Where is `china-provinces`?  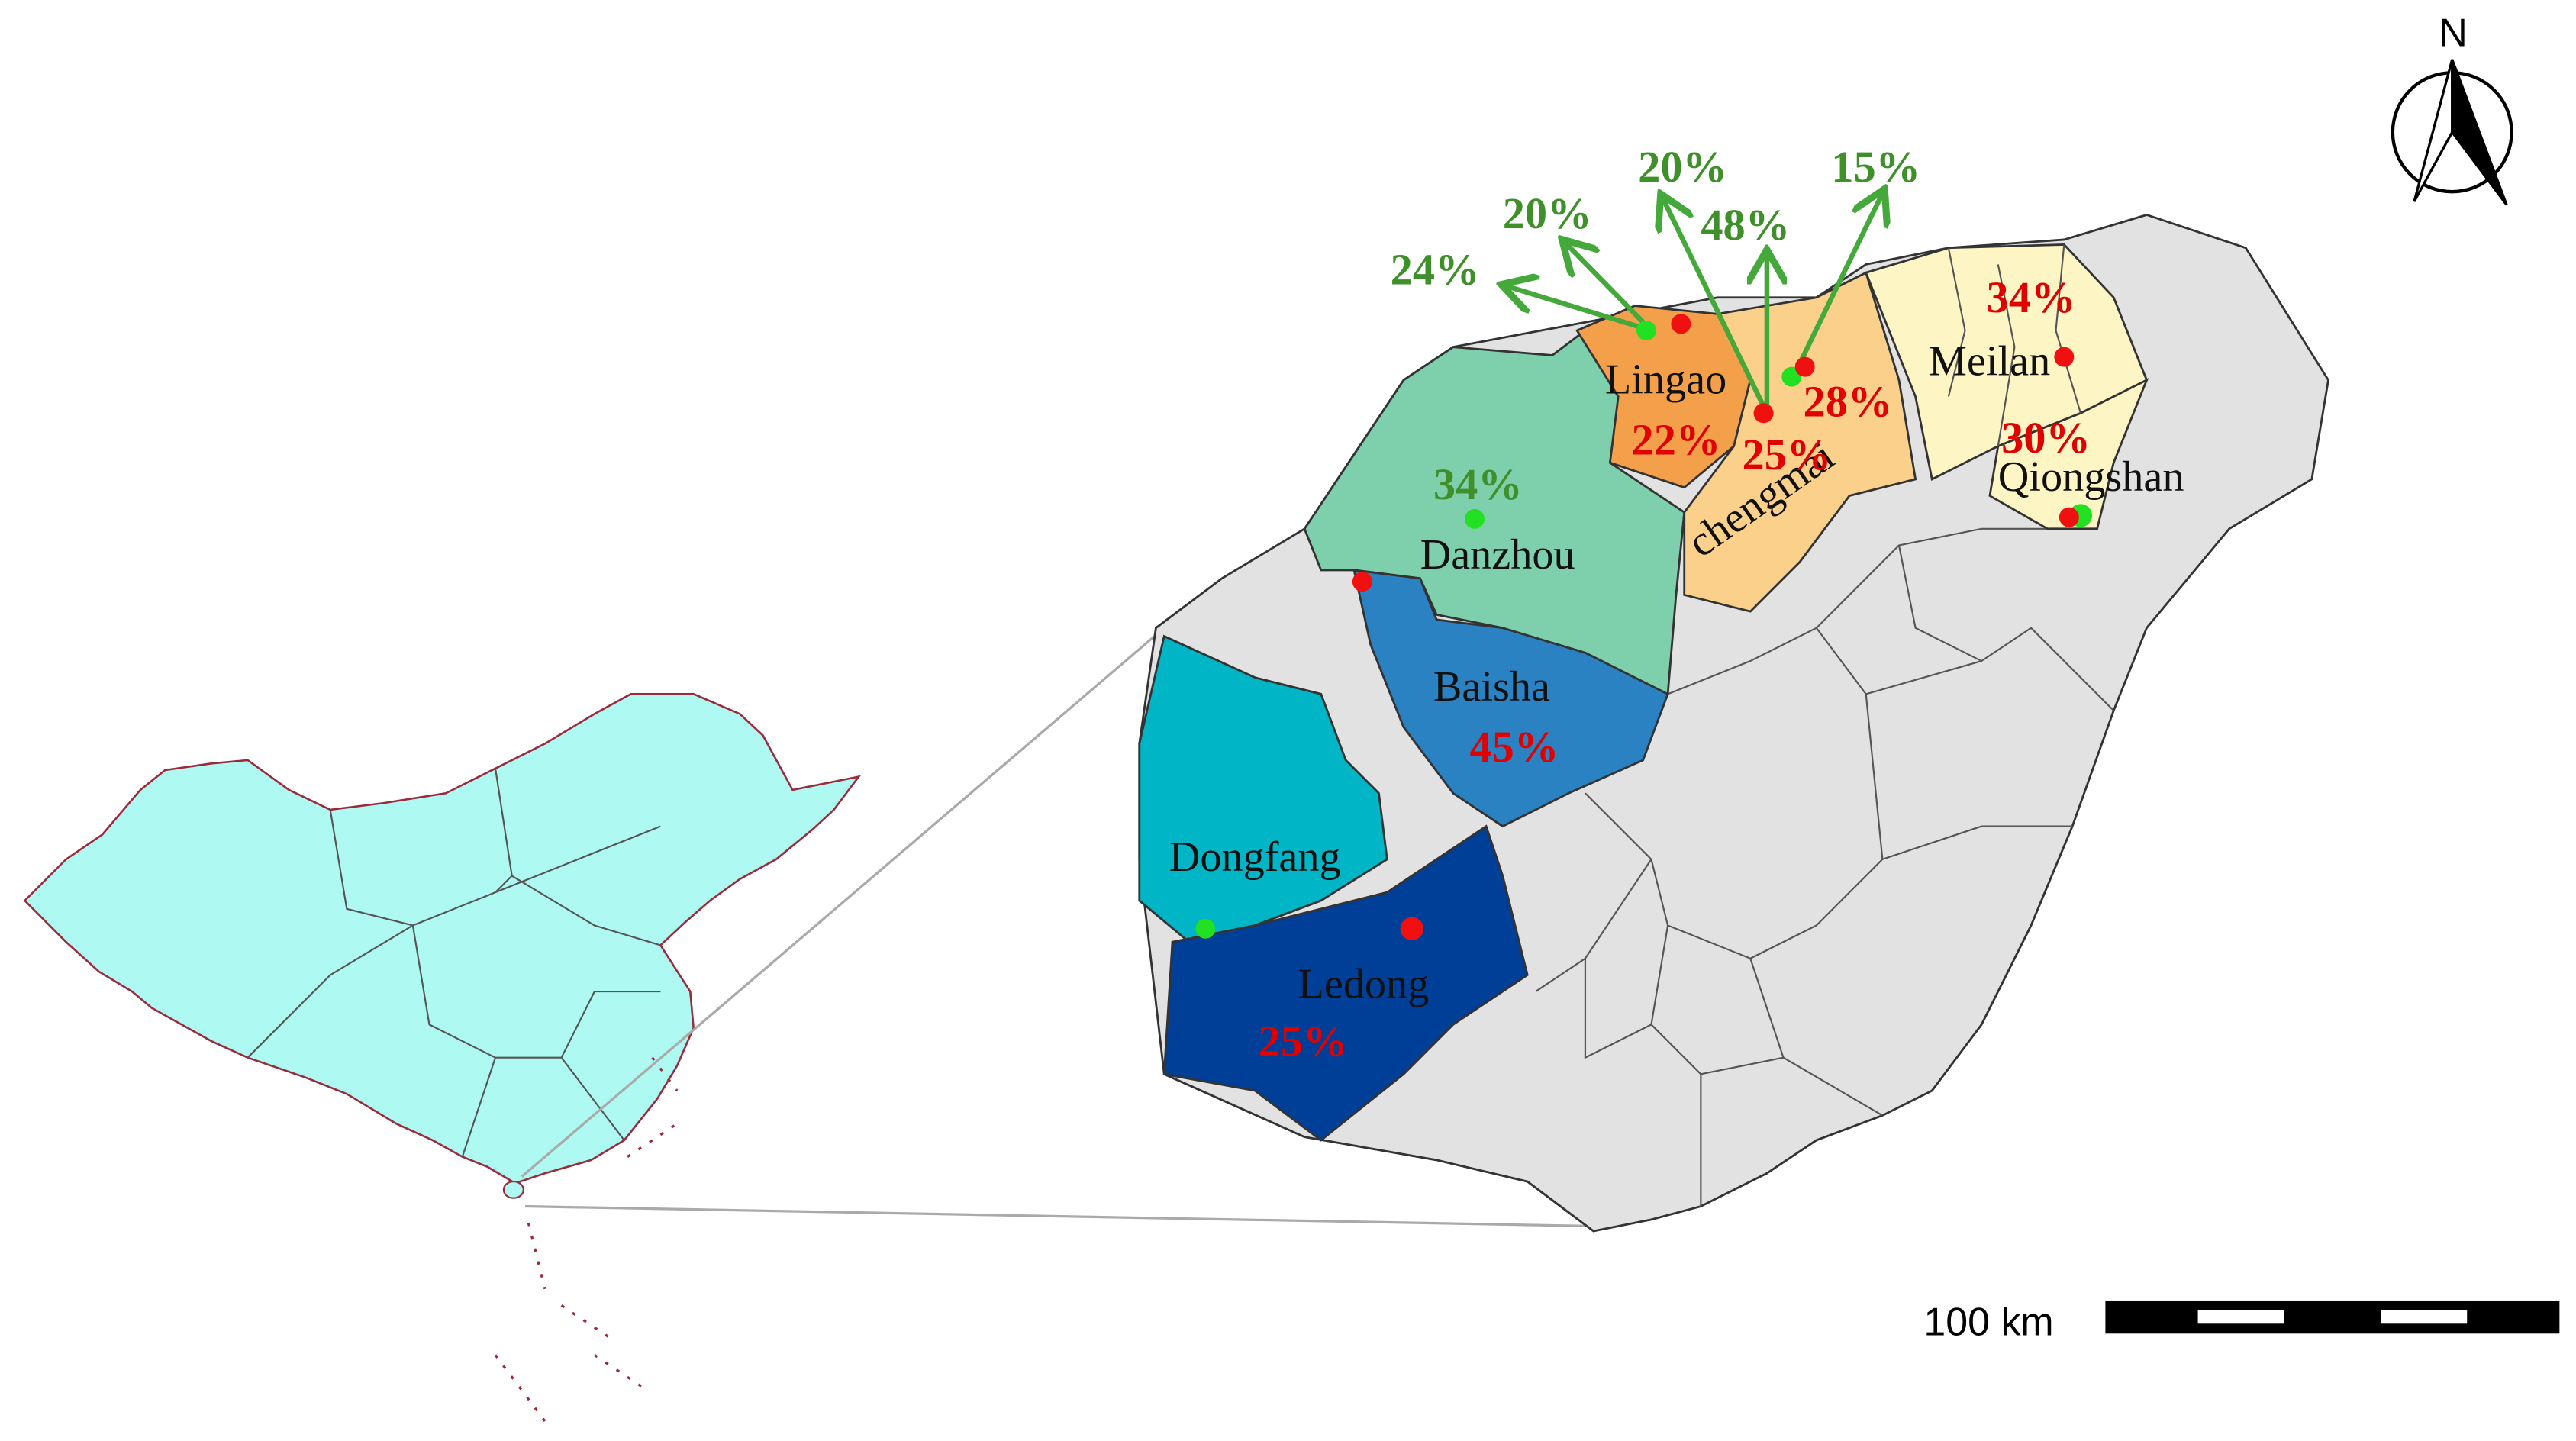
china-provinces is located at coordinates (454, 962).